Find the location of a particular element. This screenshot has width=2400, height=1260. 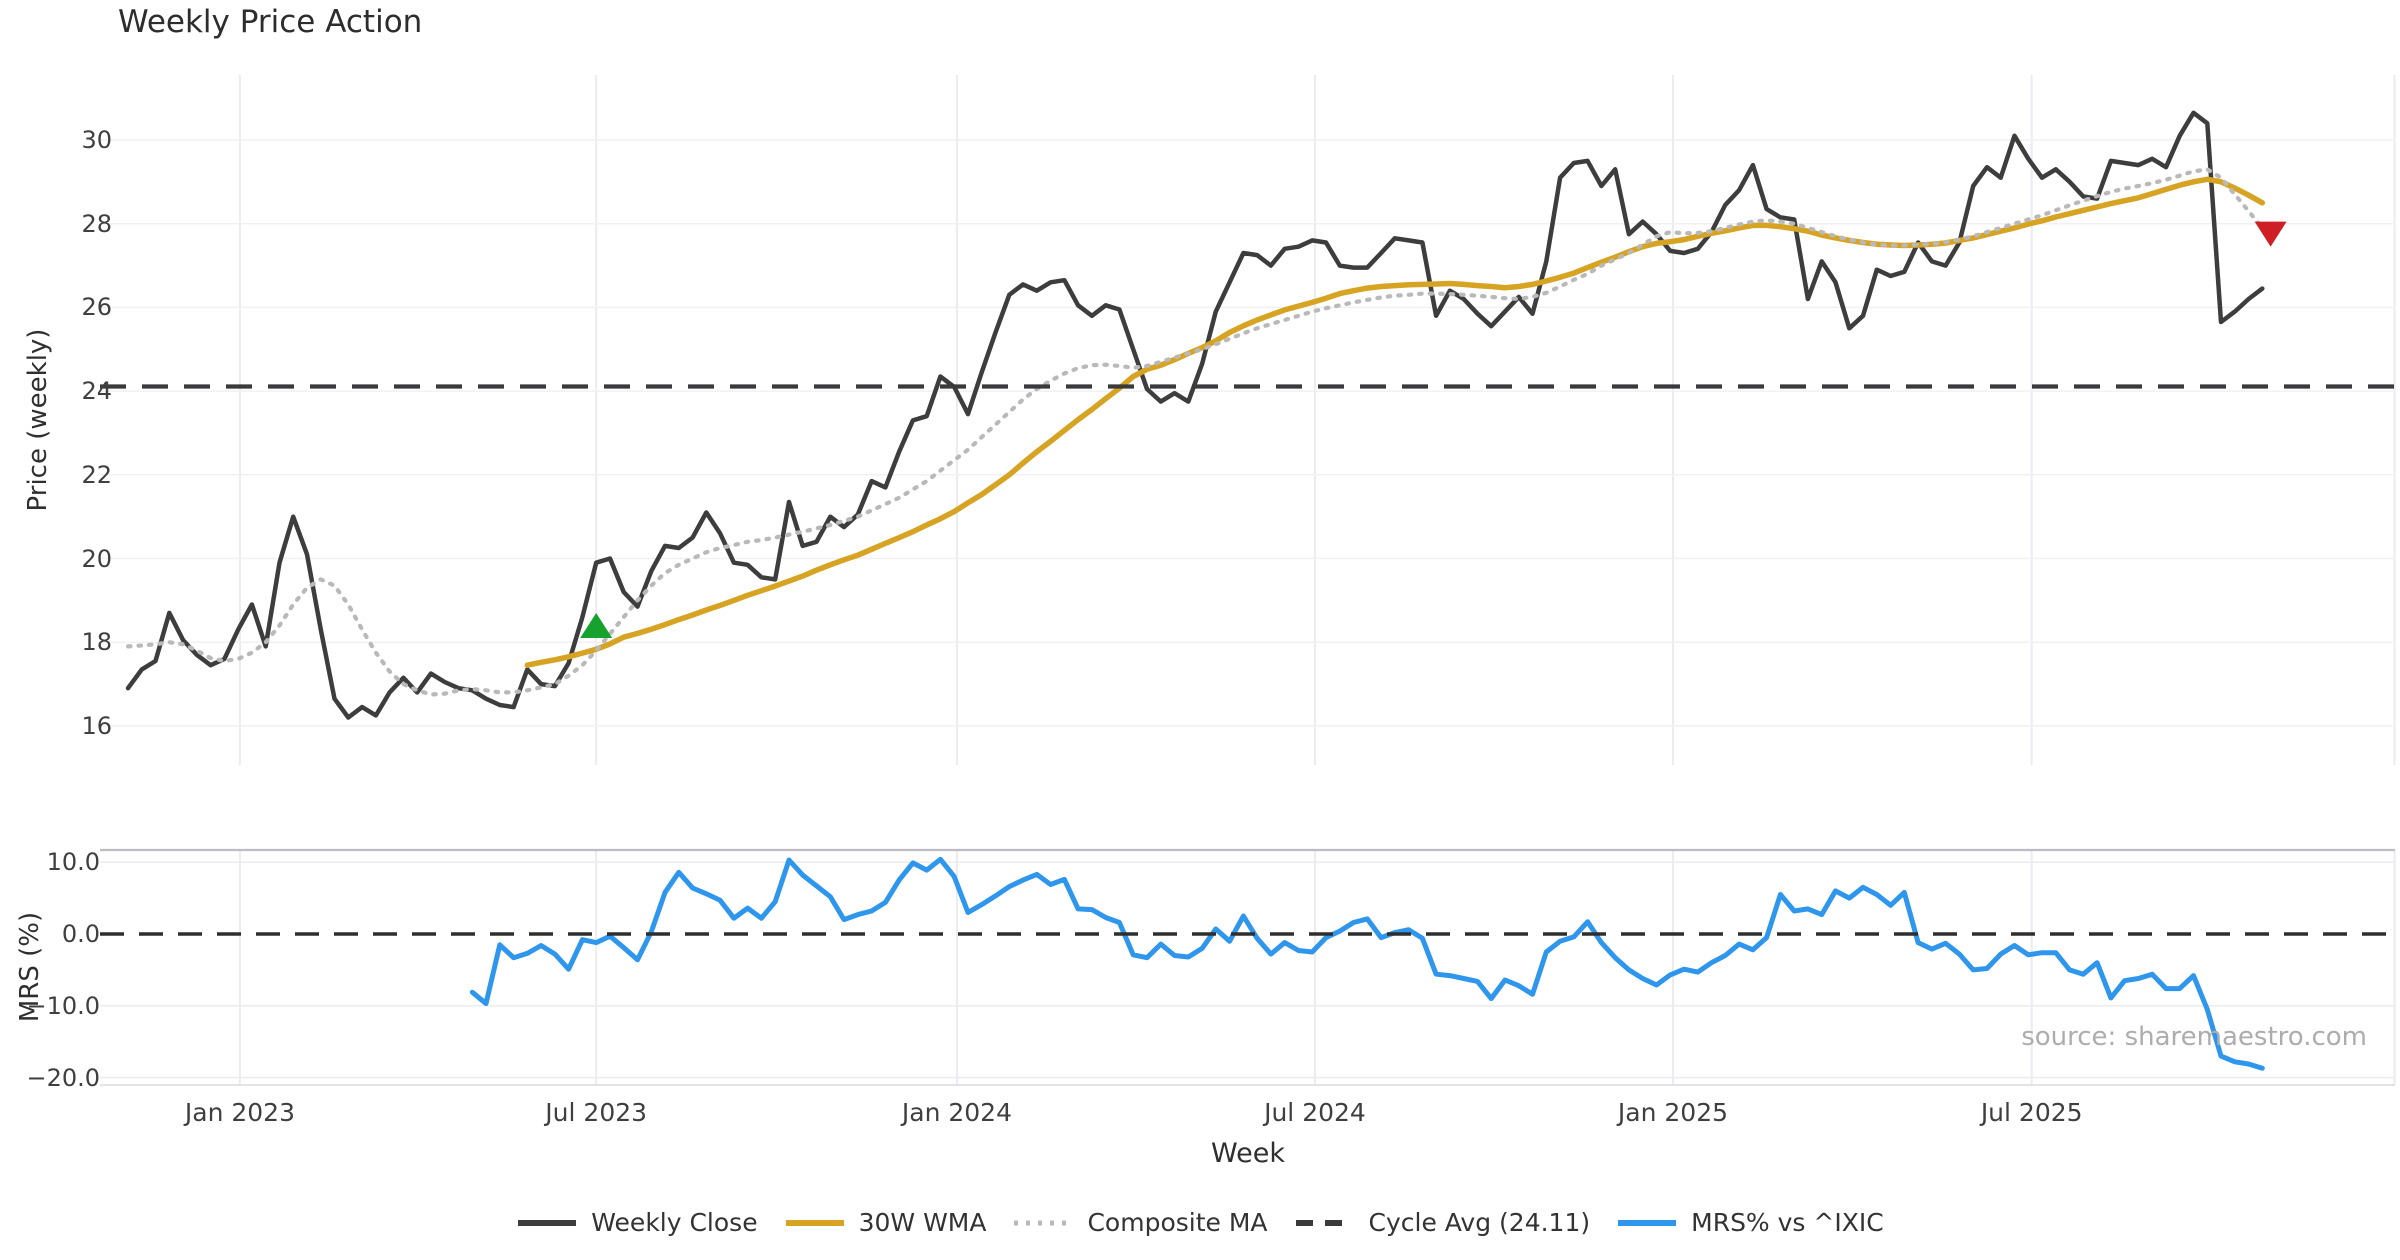

mrs-ytick: 10.0 is located at coordinates (73, 862).